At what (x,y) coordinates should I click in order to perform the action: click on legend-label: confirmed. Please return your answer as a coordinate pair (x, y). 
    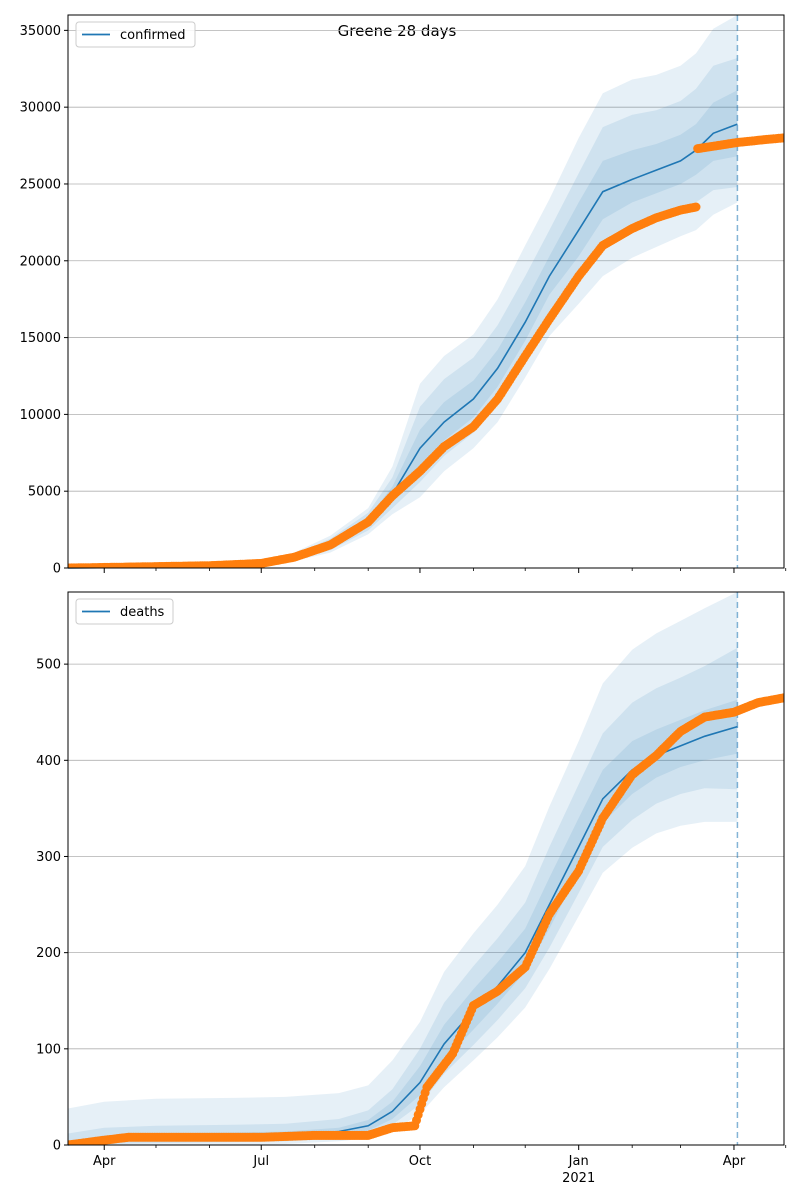
    Looking at the image, I should click on (153, 35).